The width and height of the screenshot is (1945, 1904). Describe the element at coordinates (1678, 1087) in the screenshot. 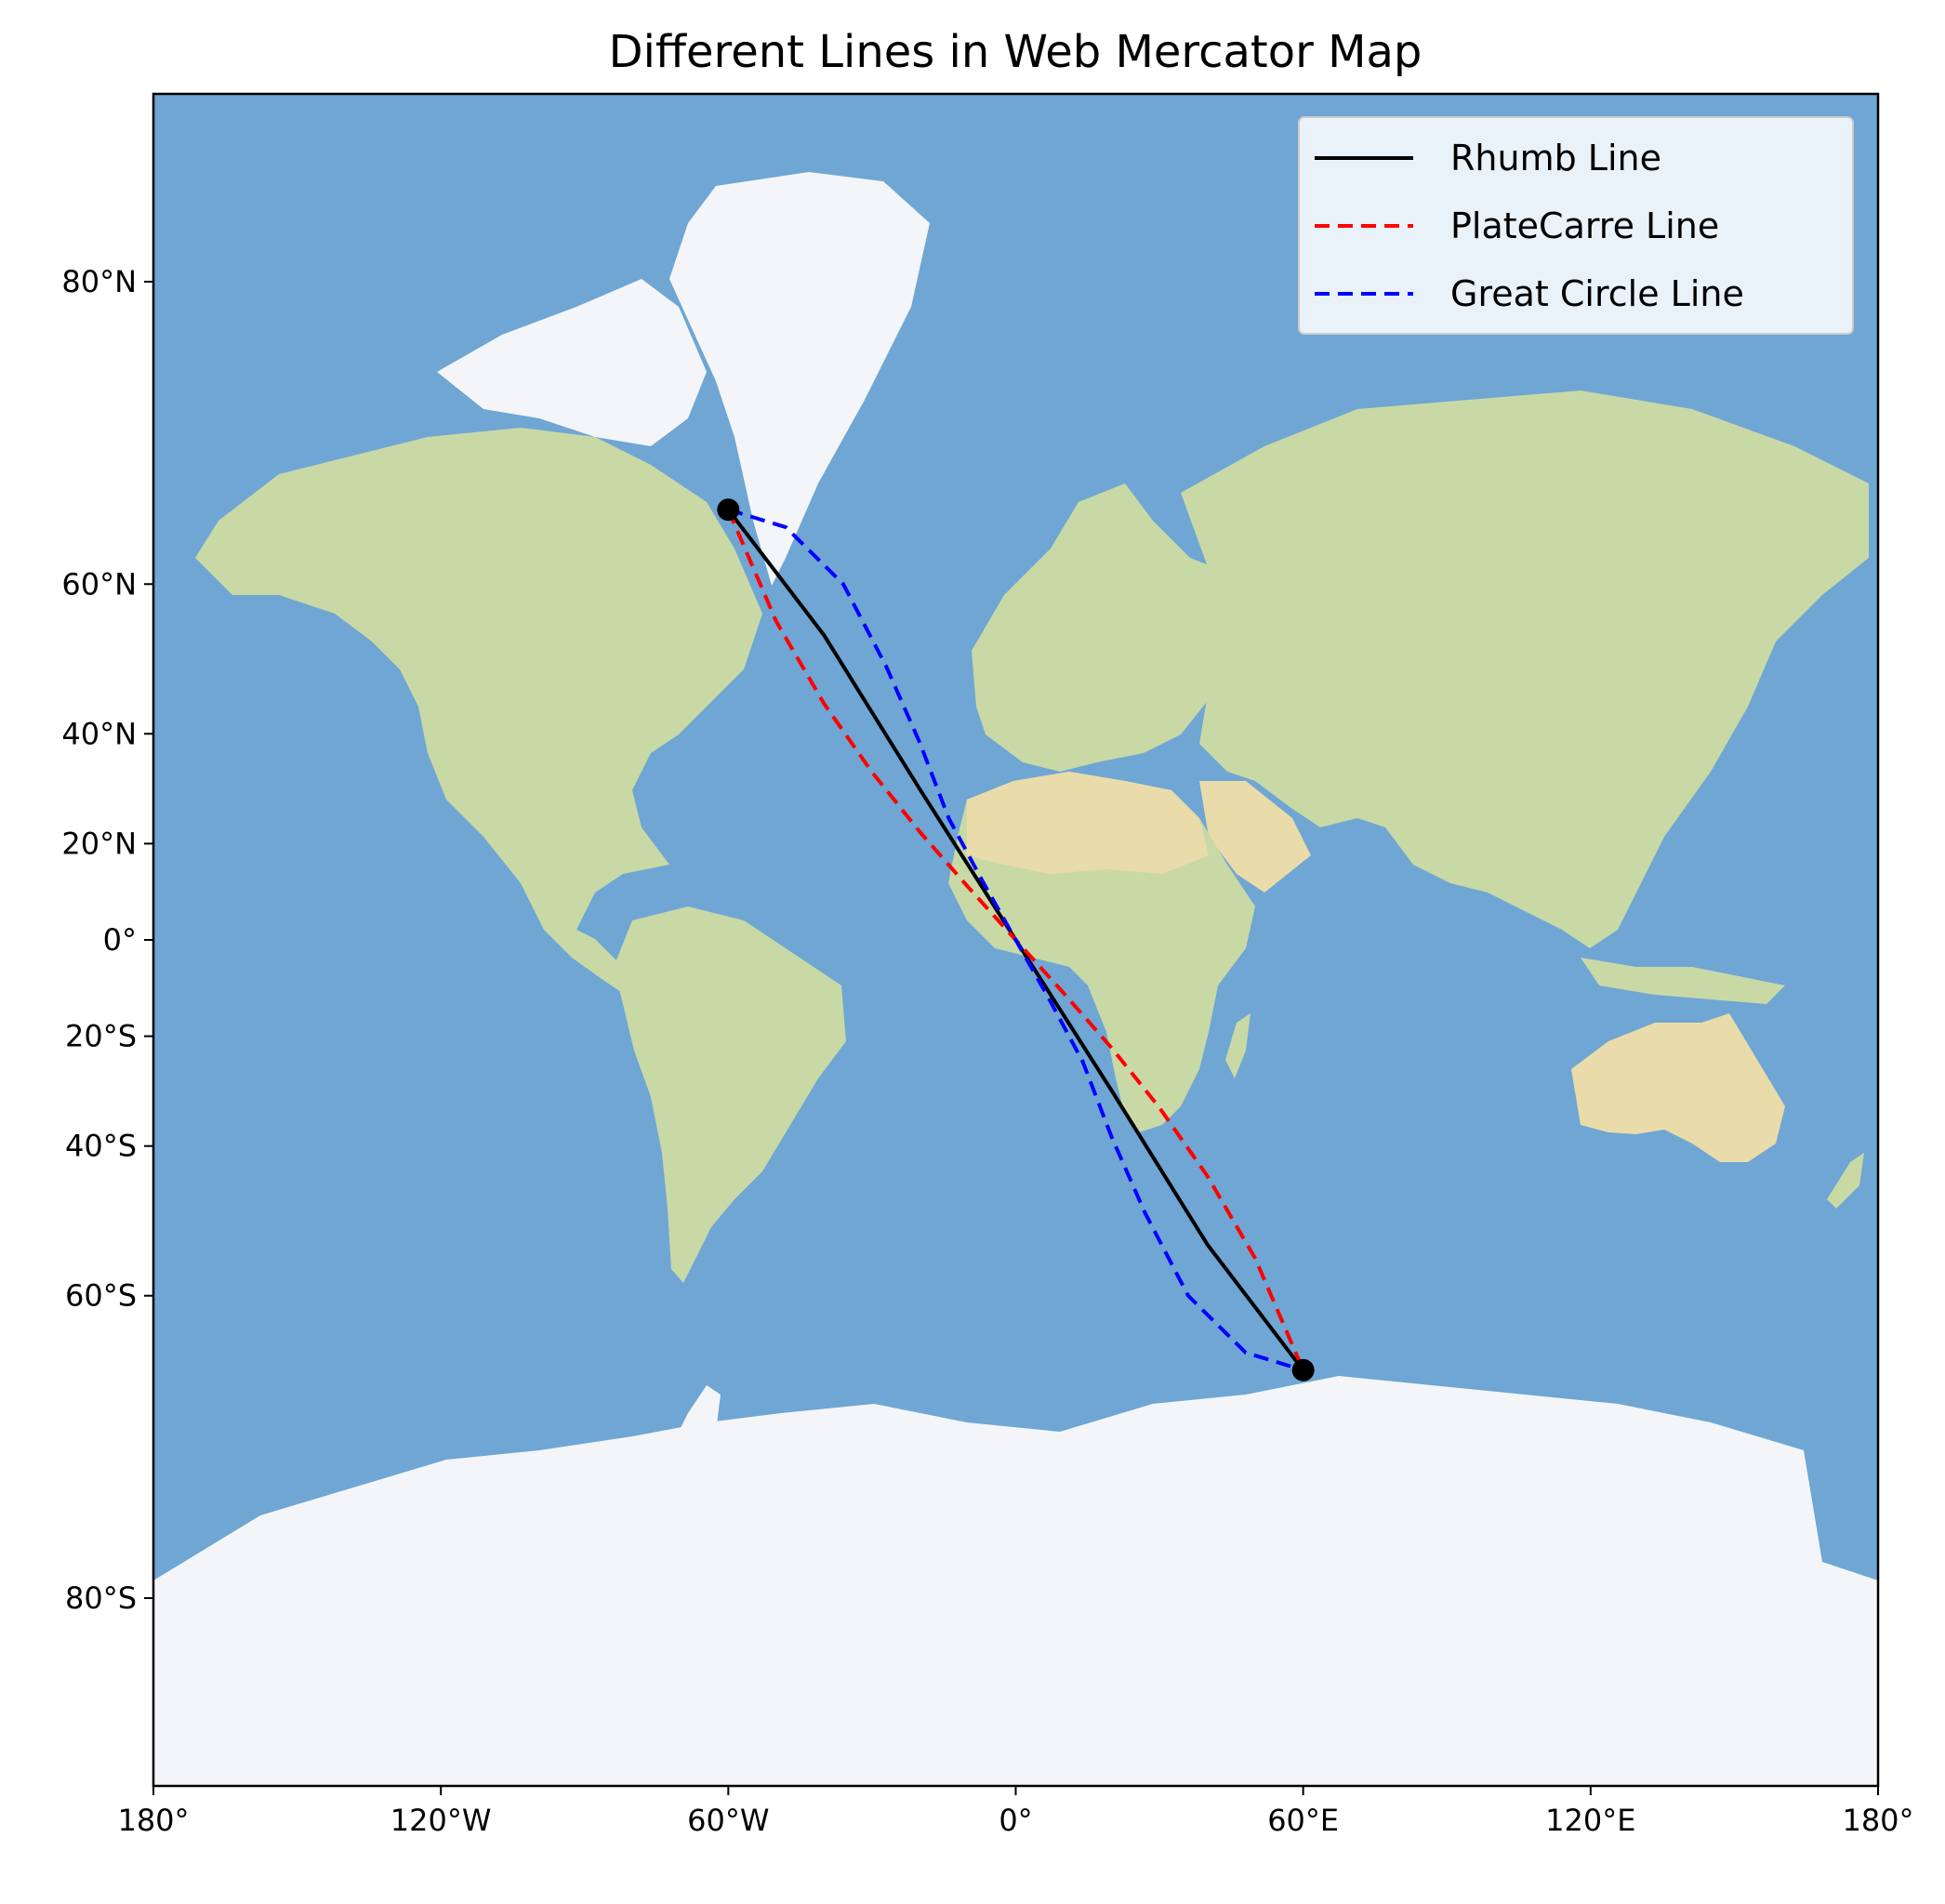

I see `landmass-australia` at that location.